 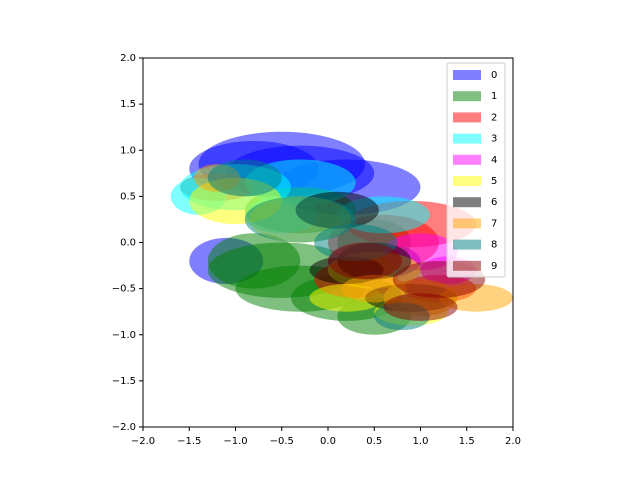 I want to click on x-tick-label: 0.5, so click(x=374, y=441).